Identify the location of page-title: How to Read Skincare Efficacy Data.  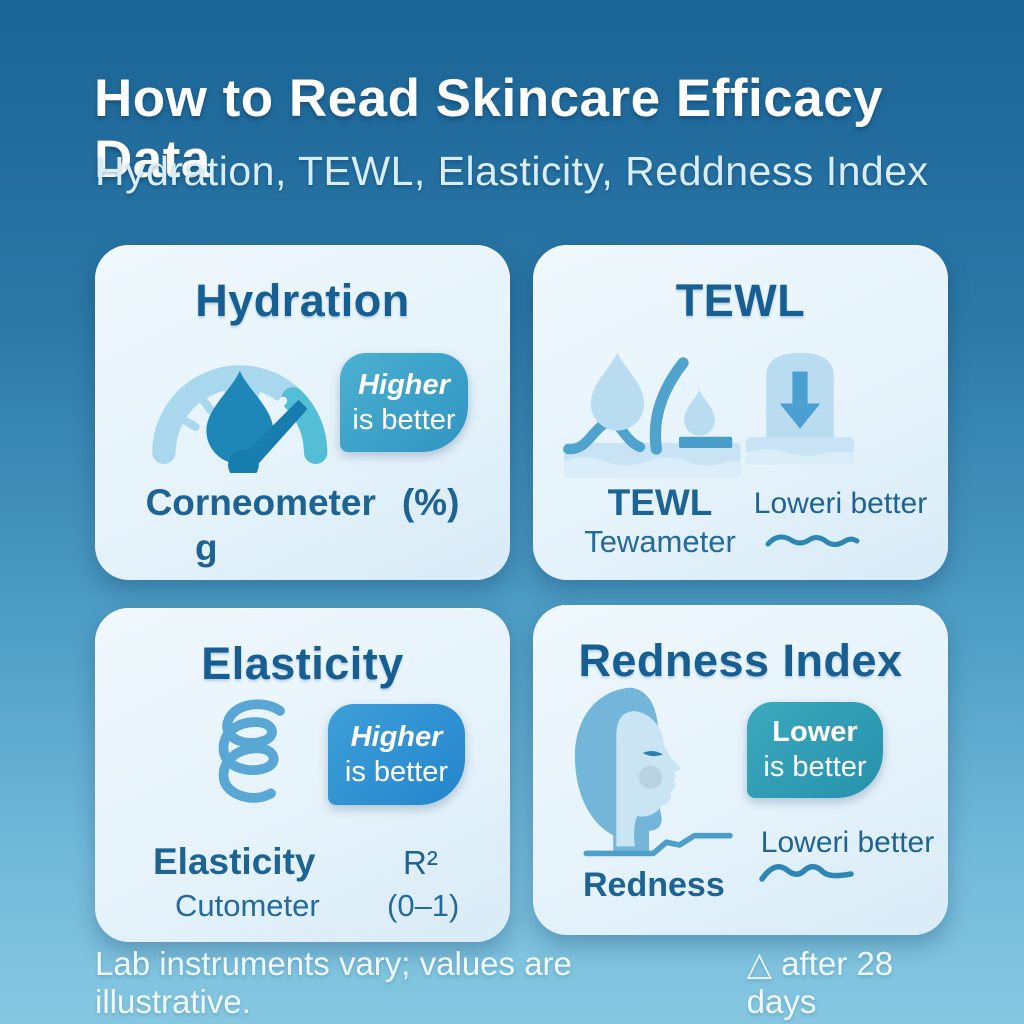
(489, 129).